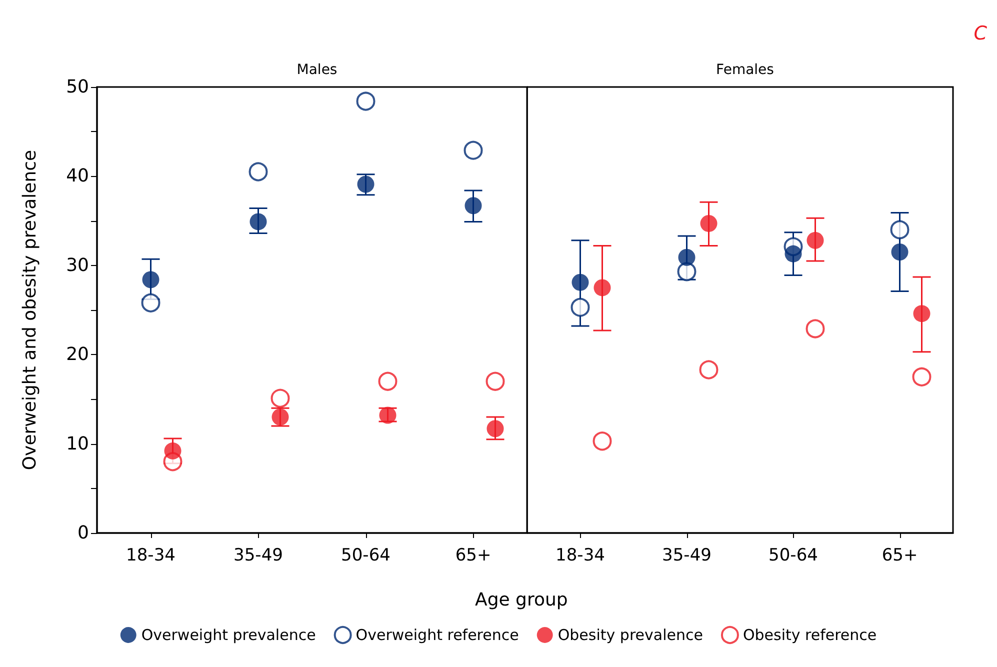  Describe the element at coordinates (83, 533) in the screenshot. I see `y-tick-label: 0` at that location.